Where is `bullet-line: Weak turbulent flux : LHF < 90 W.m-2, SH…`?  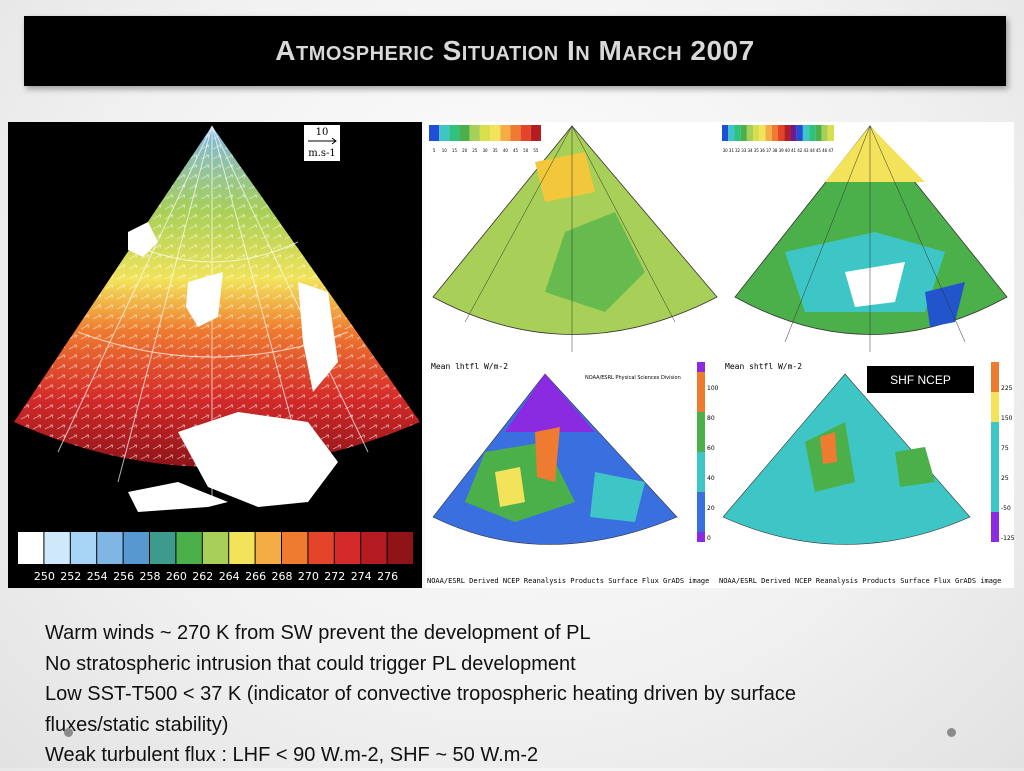
bullet-line: Weak turbulent flux : LHF < 90 W.m-2, SH… is located at coordinates (292, 755).